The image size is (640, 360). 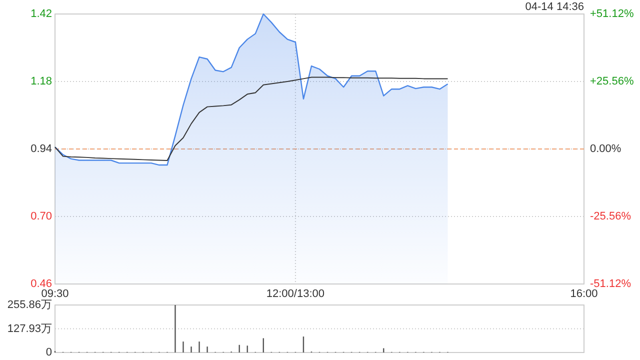 What do you see at coordinates (29, 305) in the screenshot?
I see `y-tick-label: 255.86万` at bounding box center [29, 305].